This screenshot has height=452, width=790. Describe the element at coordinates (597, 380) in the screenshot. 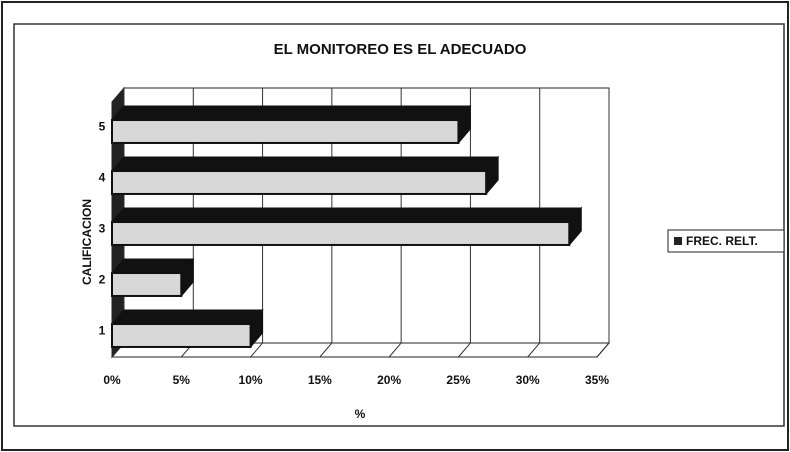

I see `x-tick-label: 35%` at that location.